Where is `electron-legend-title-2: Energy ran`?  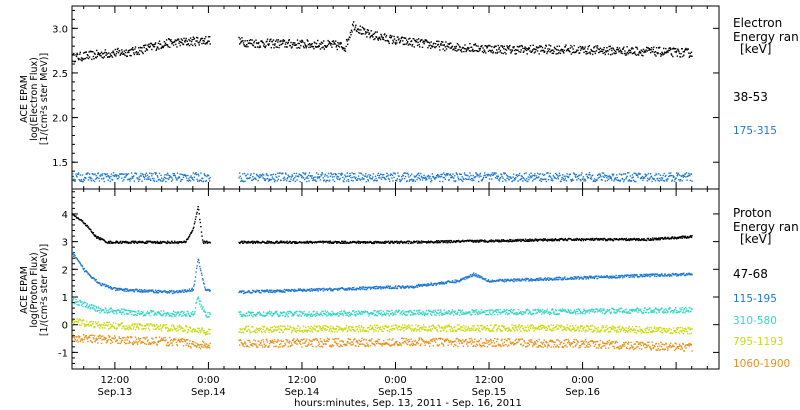 electron-legend-title-2: Energy ran is located at coordinates (766, 37).